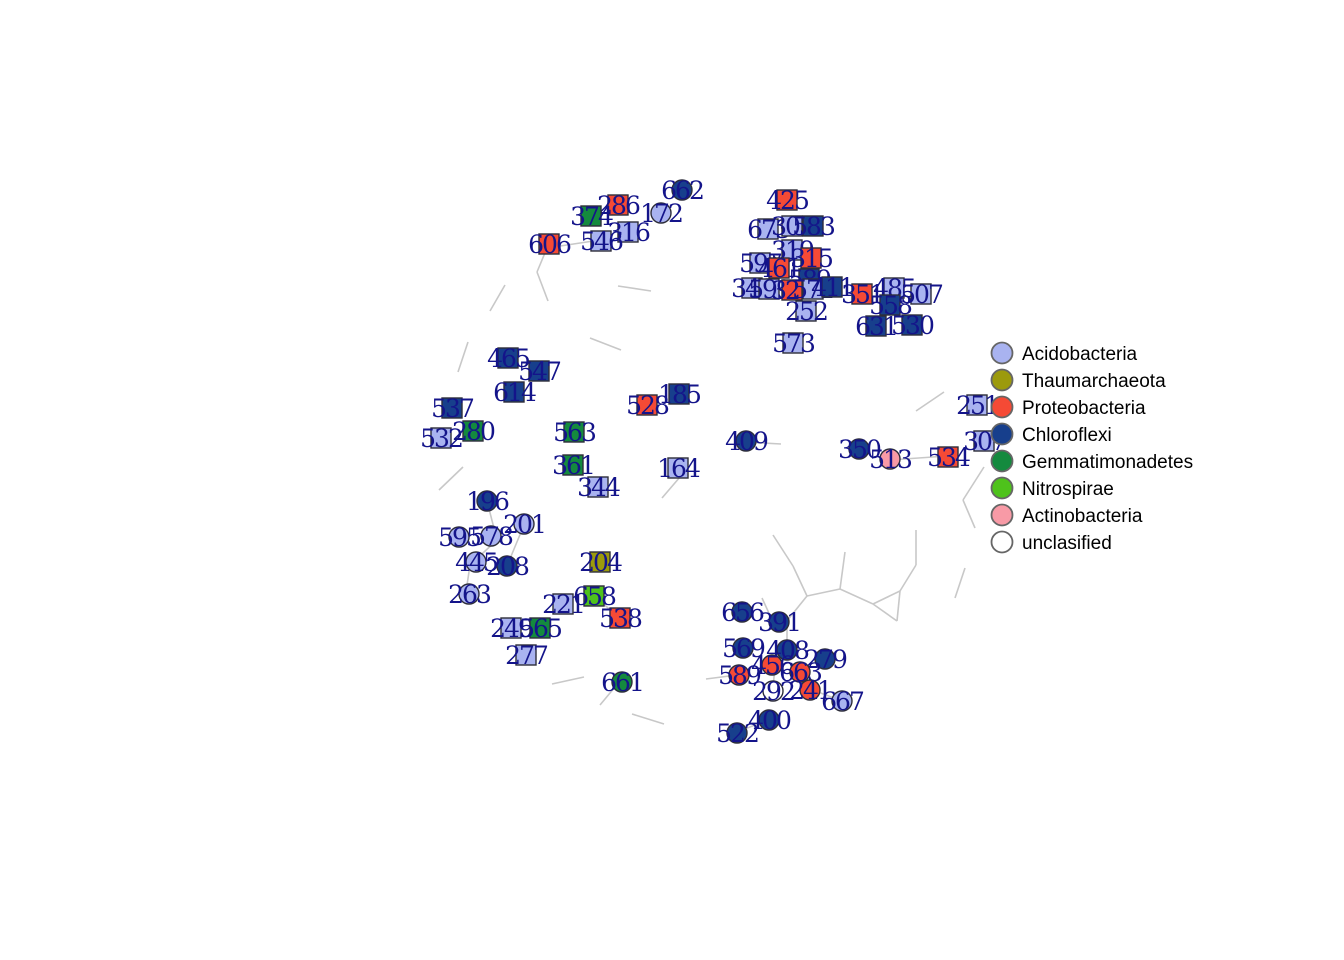 The width and height of the screenshot is (1344, 960). I want to click on node-label: 350, so click(859, 449).